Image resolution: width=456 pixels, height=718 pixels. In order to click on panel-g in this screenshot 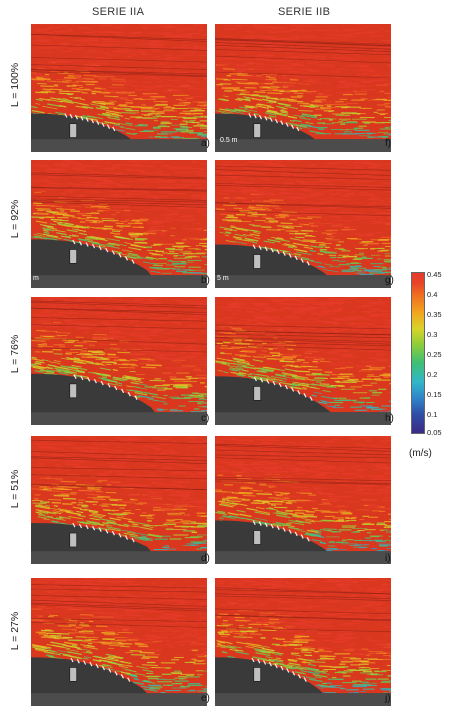, I will do `click(303, 224)`.